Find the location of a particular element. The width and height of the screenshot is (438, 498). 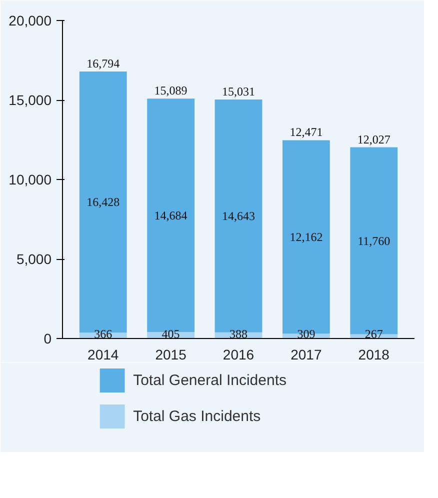

data-label: 14,684 is located at coordinates (171, 215).